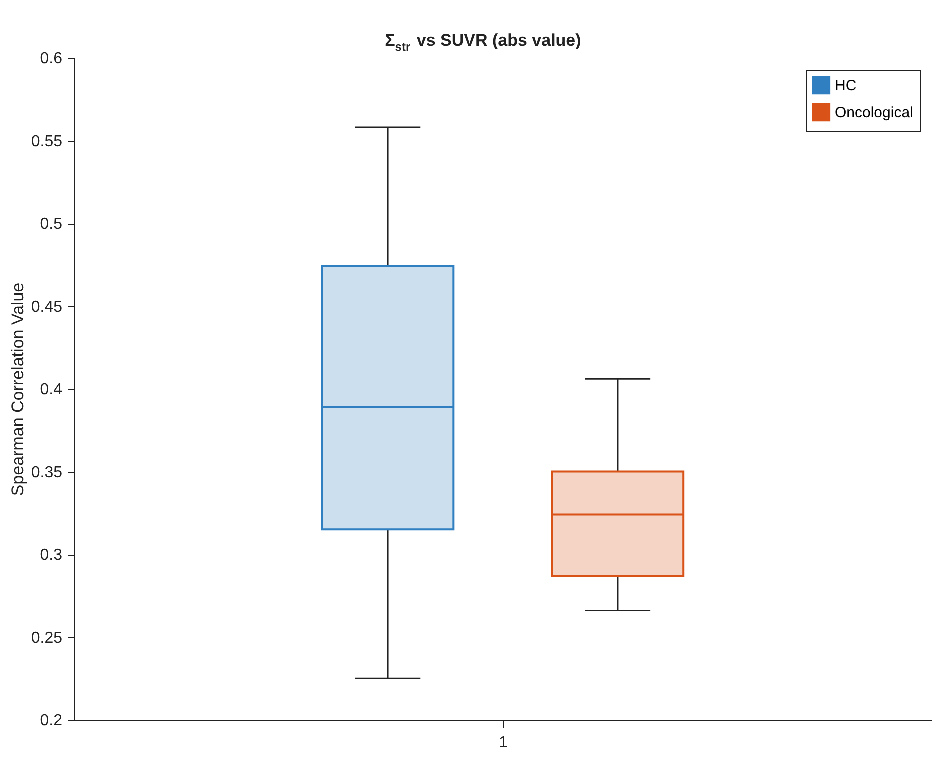 The width and height of the screenshot is (942, 758). I want to click on y-tick-label: 0.45, so click(47, 307).